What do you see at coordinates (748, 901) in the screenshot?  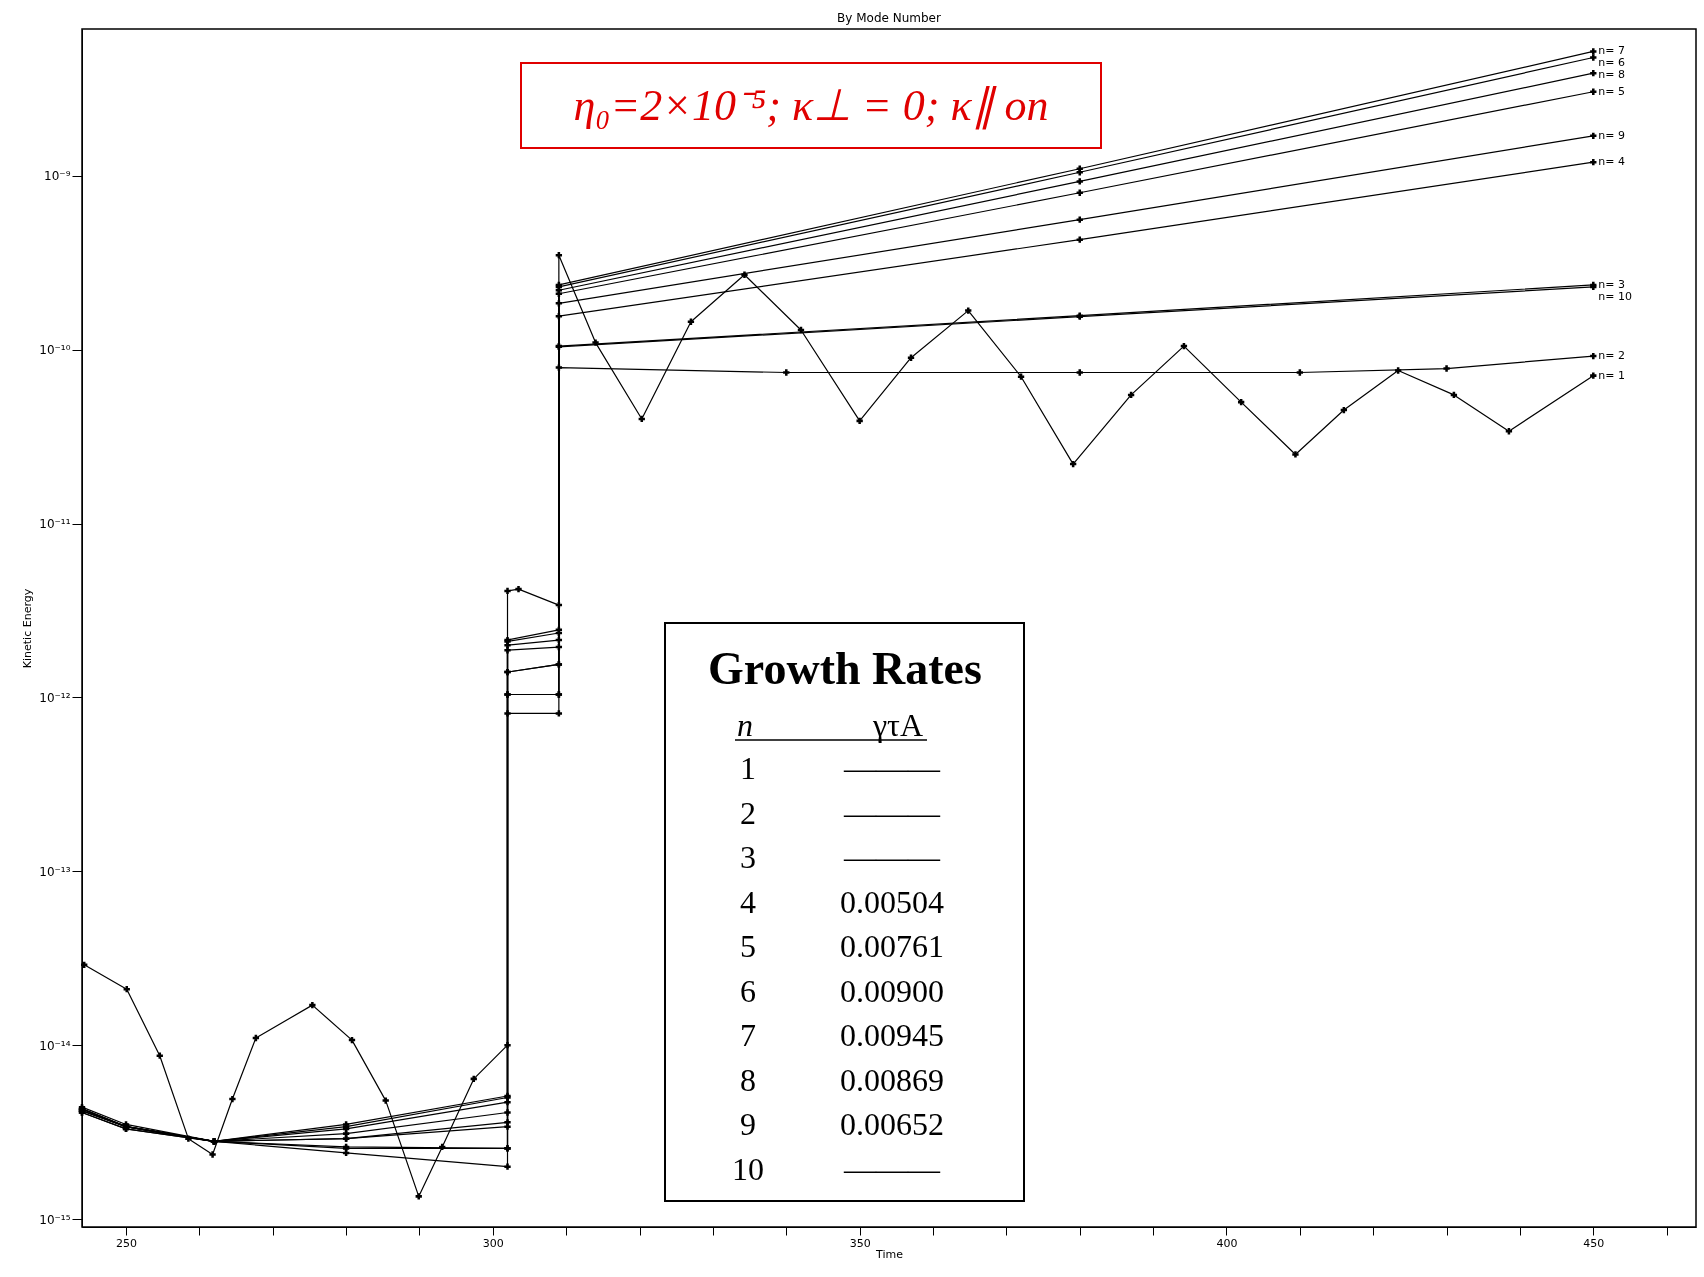 I see `annotation: 4` at bounding box center [748, 901].